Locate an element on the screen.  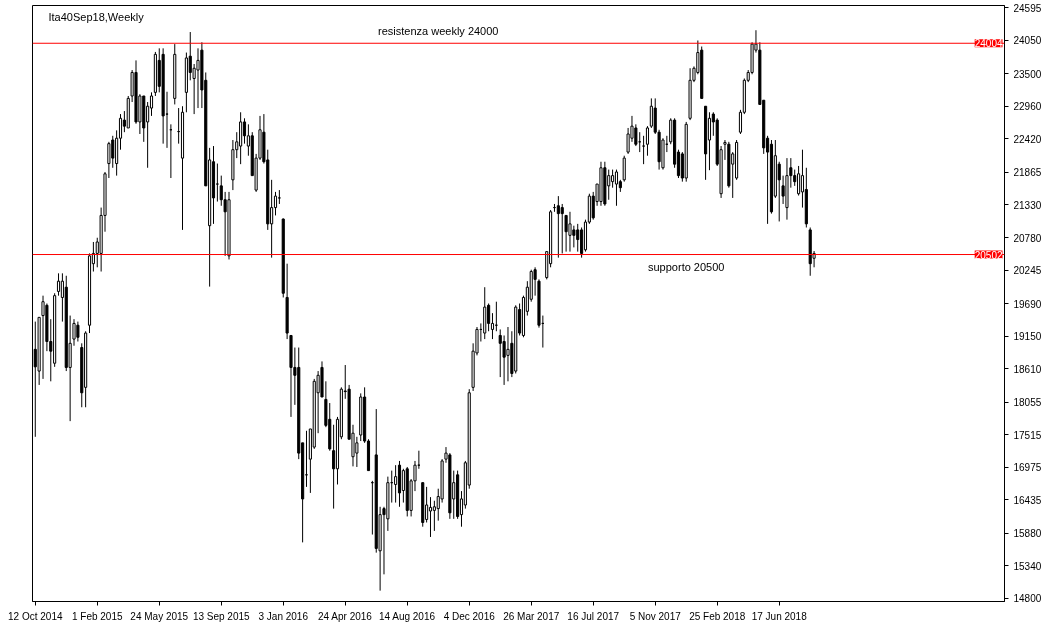
annotation: supporto 20500 is located at coordinates (686, 266).